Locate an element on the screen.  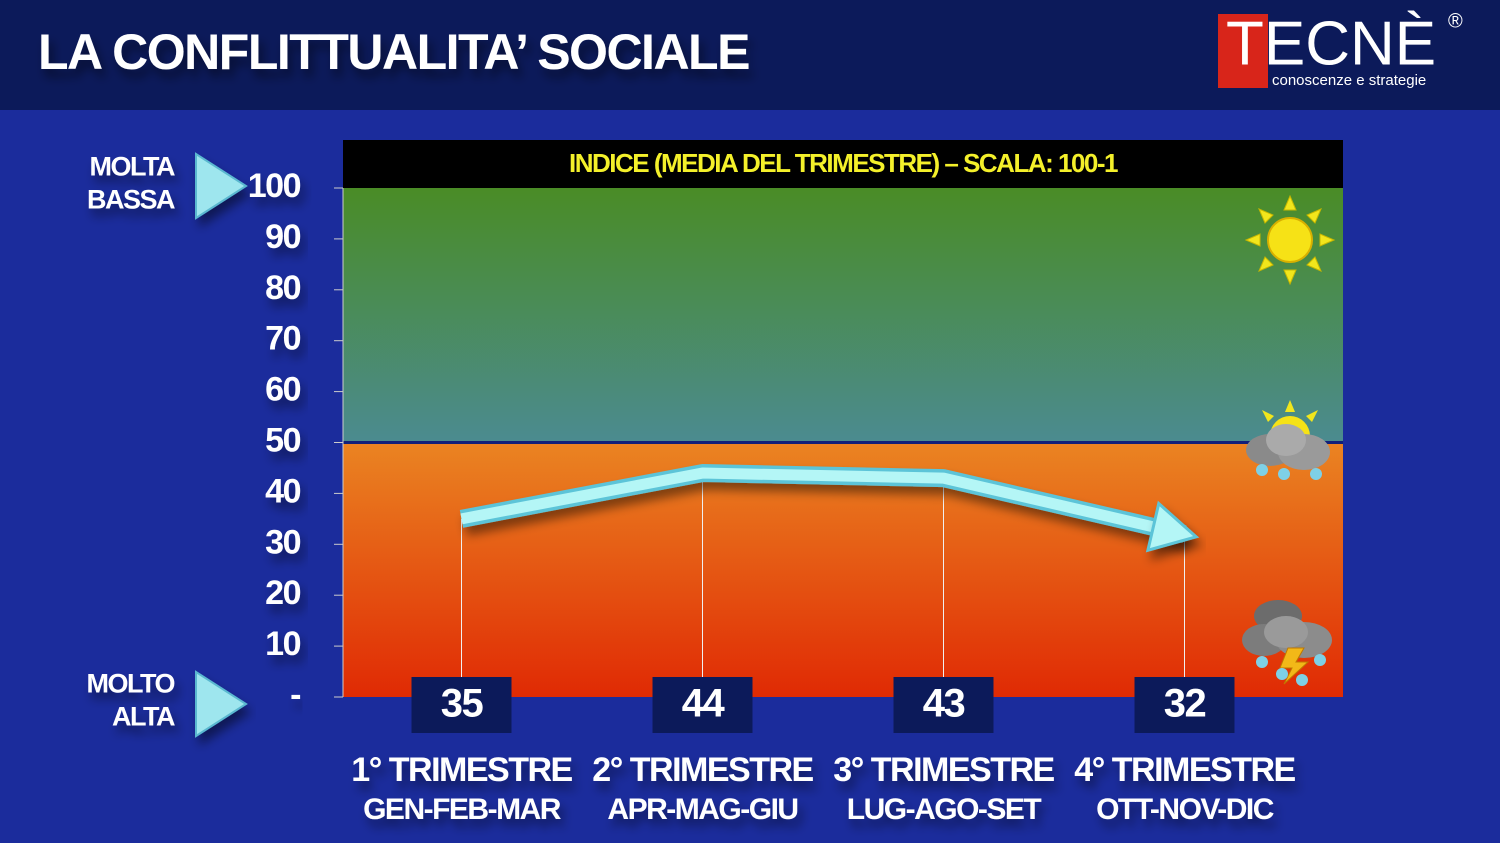
logo-block is located at coordinates (1243, 51).